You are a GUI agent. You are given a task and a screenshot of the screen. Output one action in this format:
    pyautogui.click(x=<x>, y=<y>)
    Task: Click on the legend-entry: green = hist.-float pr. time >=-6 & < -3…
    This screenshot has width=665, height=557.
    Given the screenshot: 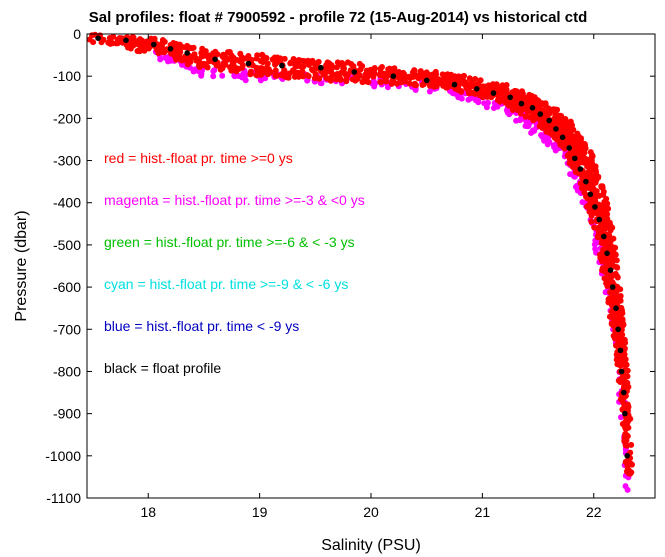 What is the action you would take?
    pyautogui.click(x=229, y=242)
    